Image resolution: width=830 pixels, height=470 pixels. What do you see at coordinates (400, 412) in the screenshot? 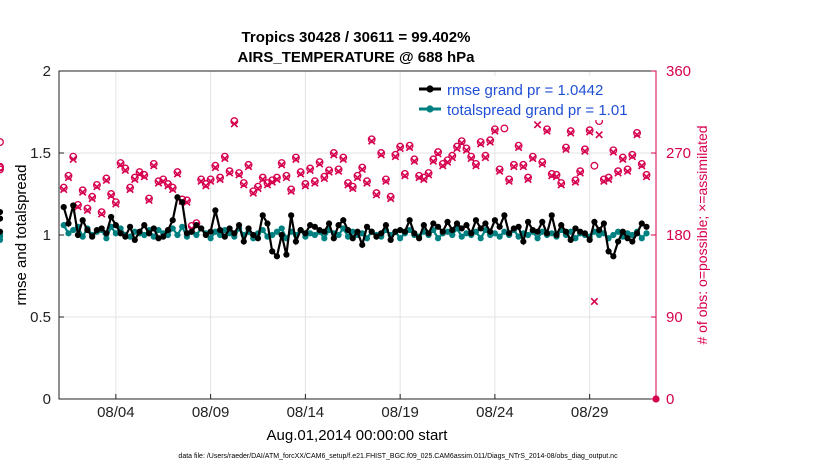
I see `x-tick-label: 08/19` at bounding box center [400, 412].